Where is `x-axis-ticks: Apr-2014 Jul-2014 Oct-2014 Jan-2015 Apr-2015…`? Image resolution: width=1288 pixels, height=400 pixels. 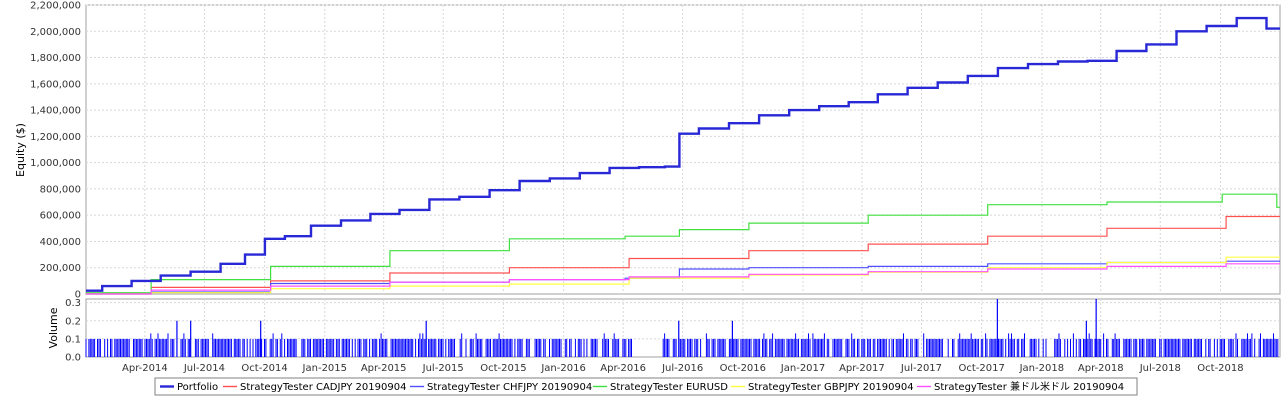
x-axis-ticks: Apr-2014 Jul-2014 Oct-2014 Jan-2015 Apr-2015… is located at coordinates (683, 368).